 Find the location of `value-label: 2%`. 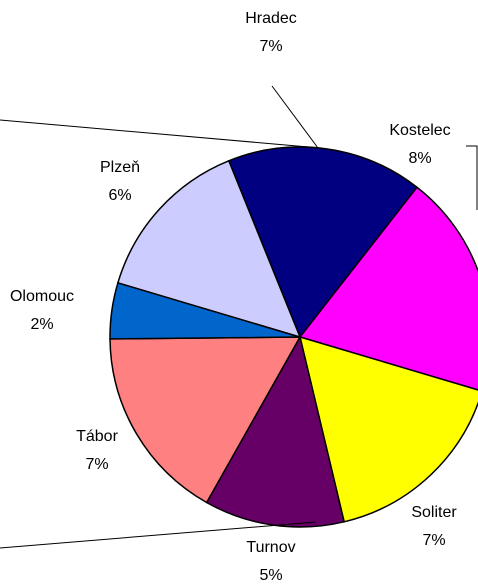

value-label: 2% is located at coordinates (41, 324).